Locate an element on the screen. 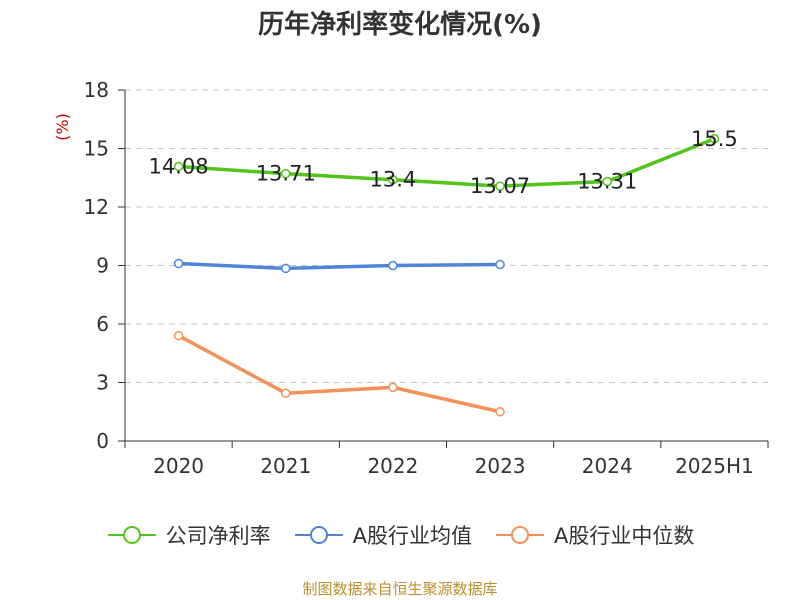  x-tick-label: 2020 is located at coordinates (178, 466).